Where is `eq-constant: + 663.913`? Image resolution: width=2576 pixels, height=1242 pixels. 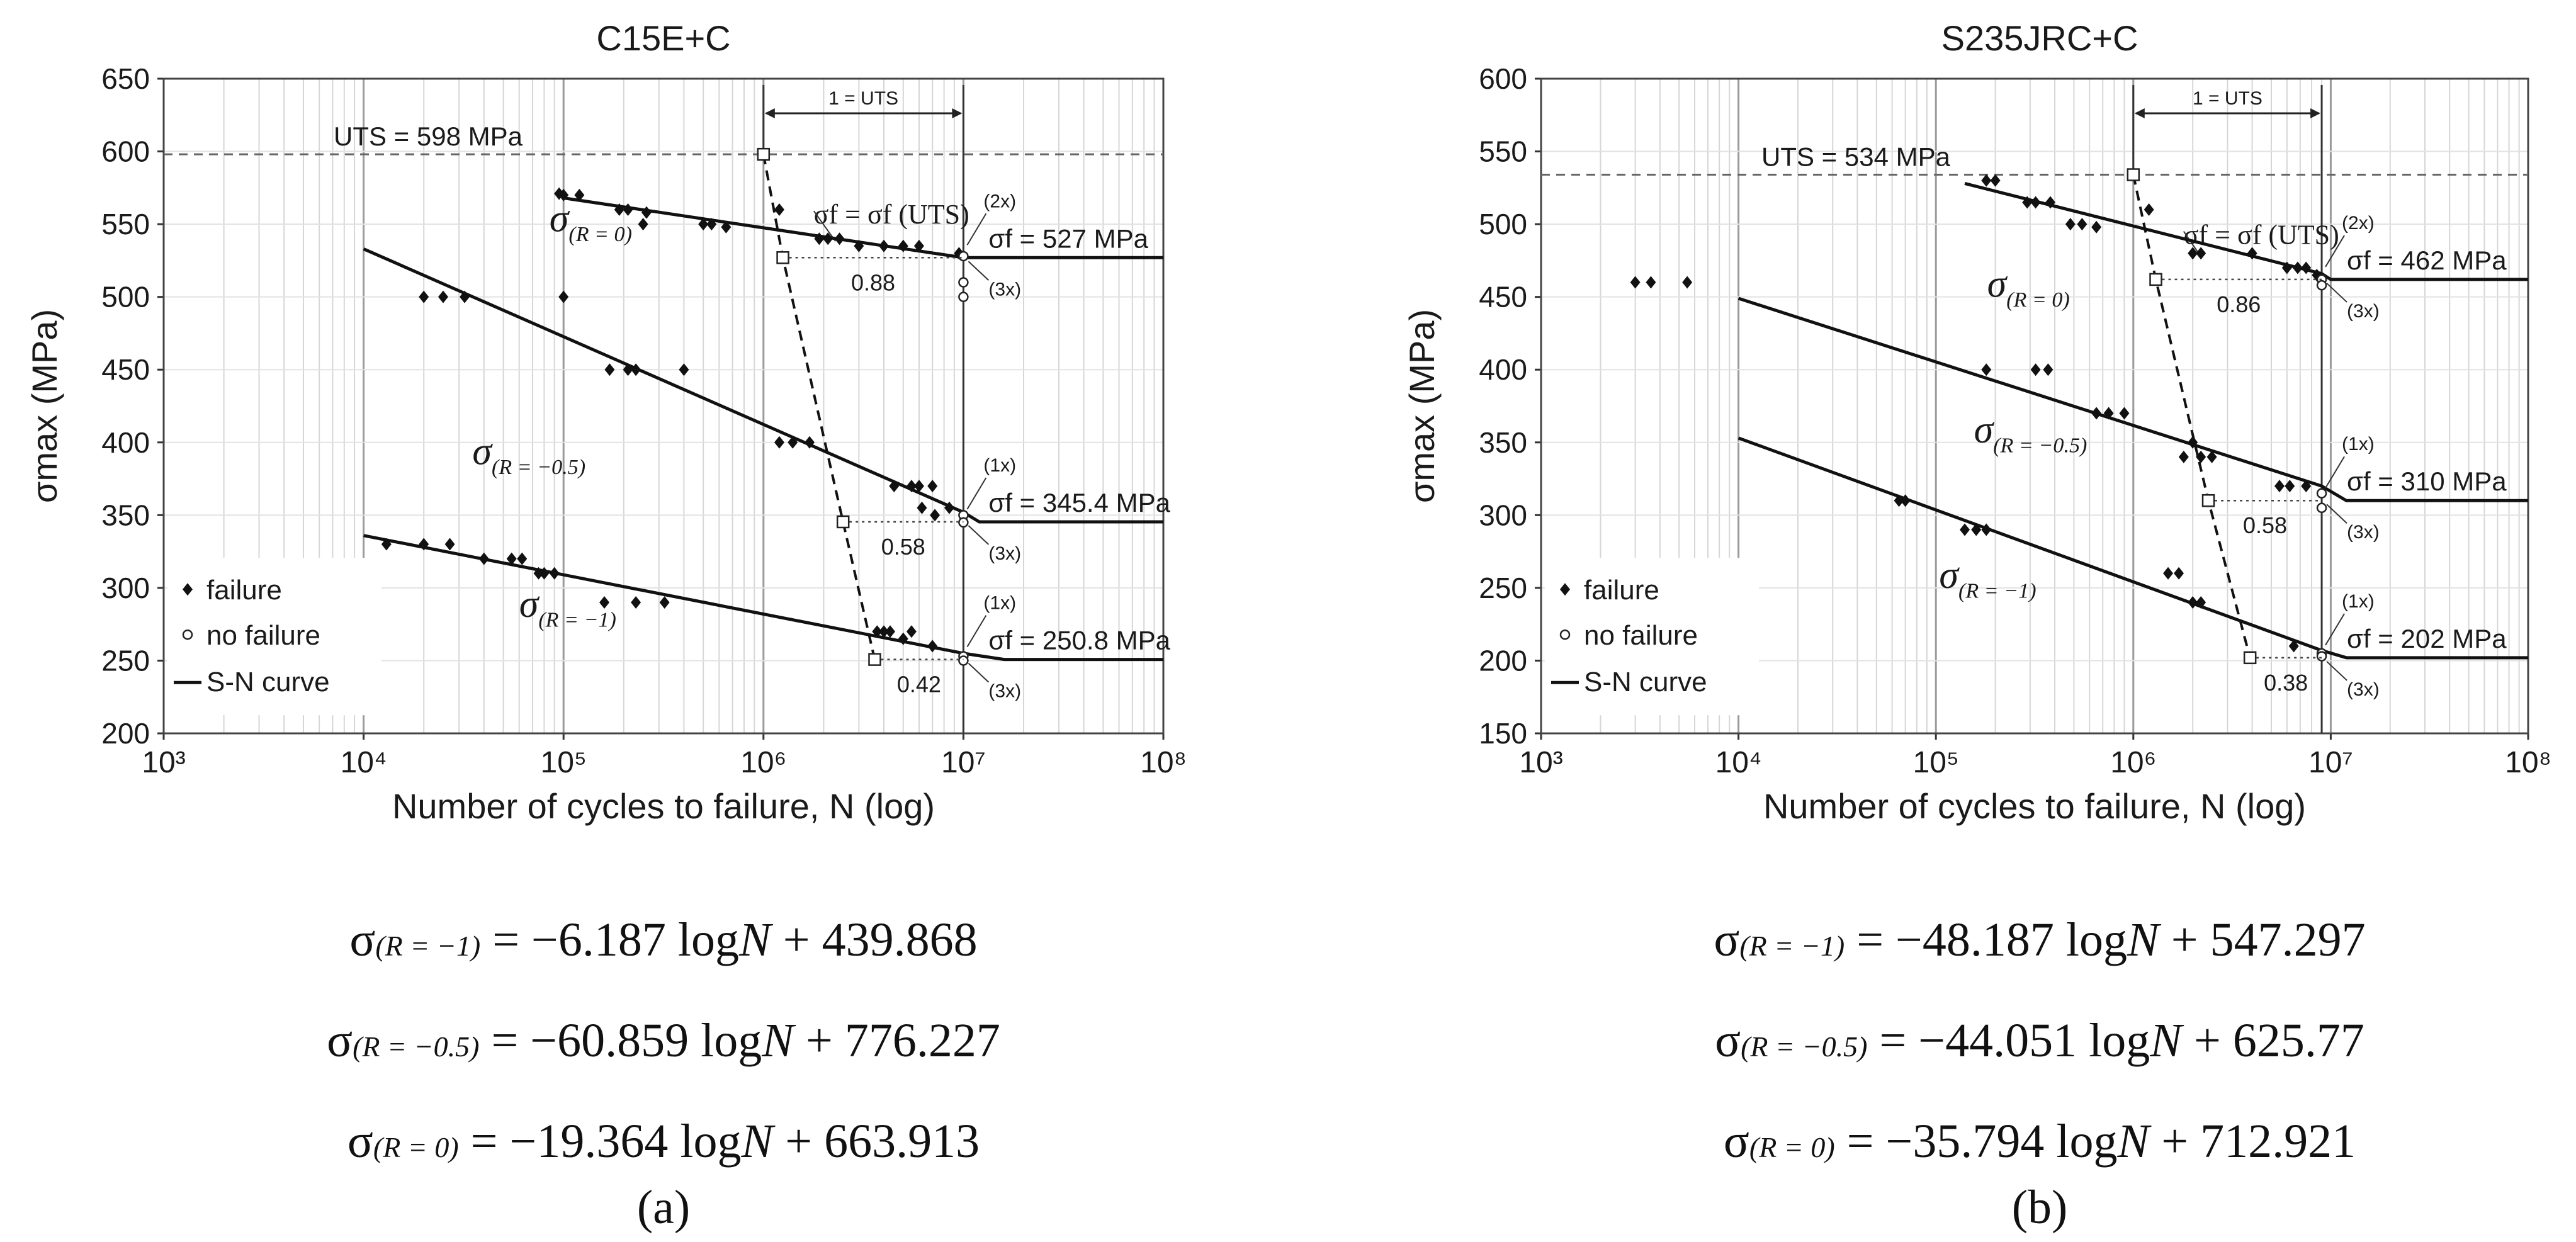 eq-constant: + 663.913 is located at coordinates (876, 1141).